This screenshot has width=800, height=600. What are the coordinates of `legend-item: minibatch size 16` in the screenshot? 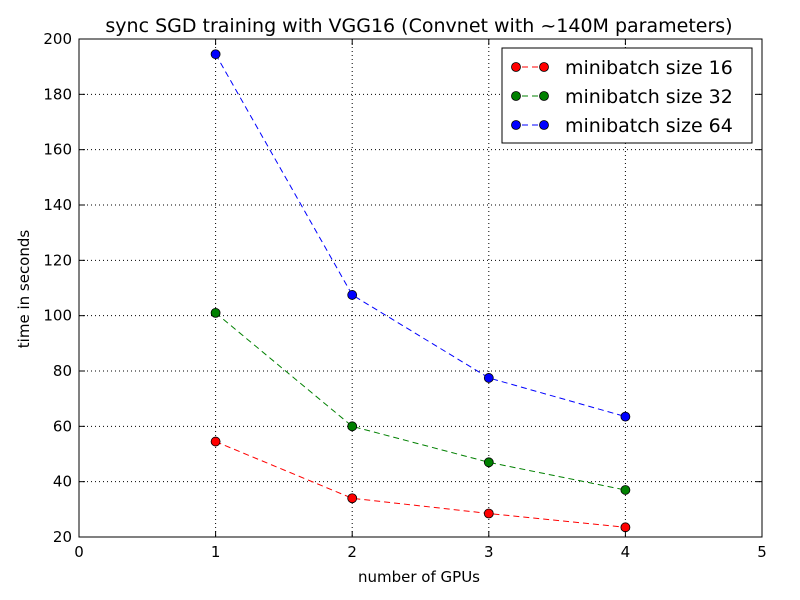 It's located at (622, 68).